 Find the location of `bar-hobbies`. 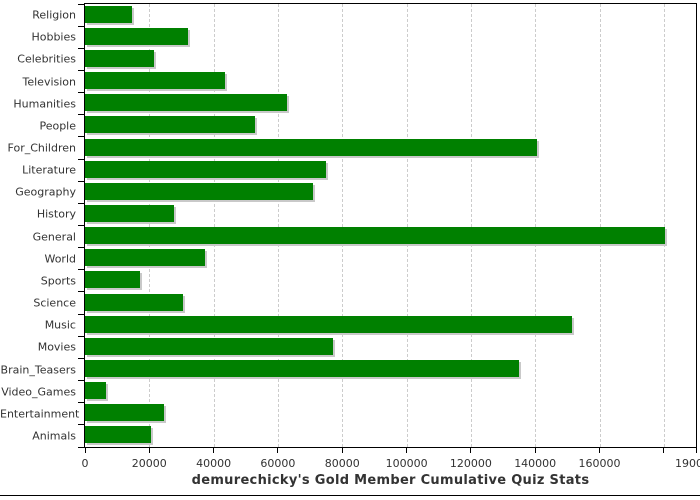

bar-hobbies is located at coordinates (136, 36).